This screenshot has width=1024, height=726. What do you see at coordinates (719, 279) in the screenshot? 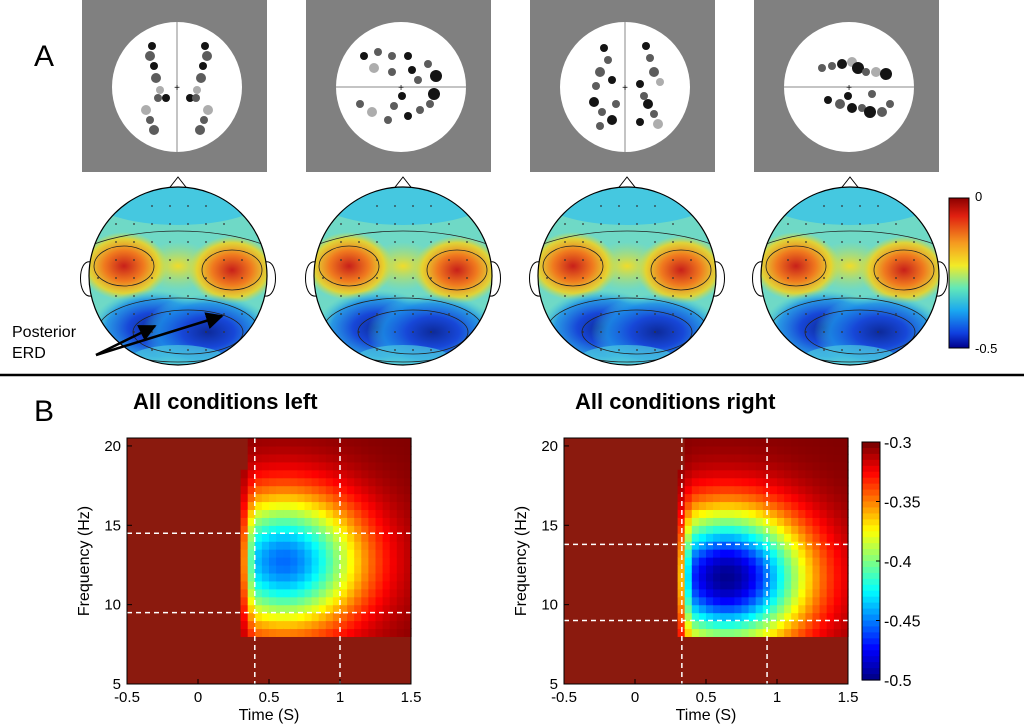
I see `ear-right` at bounding box center [719, 279].